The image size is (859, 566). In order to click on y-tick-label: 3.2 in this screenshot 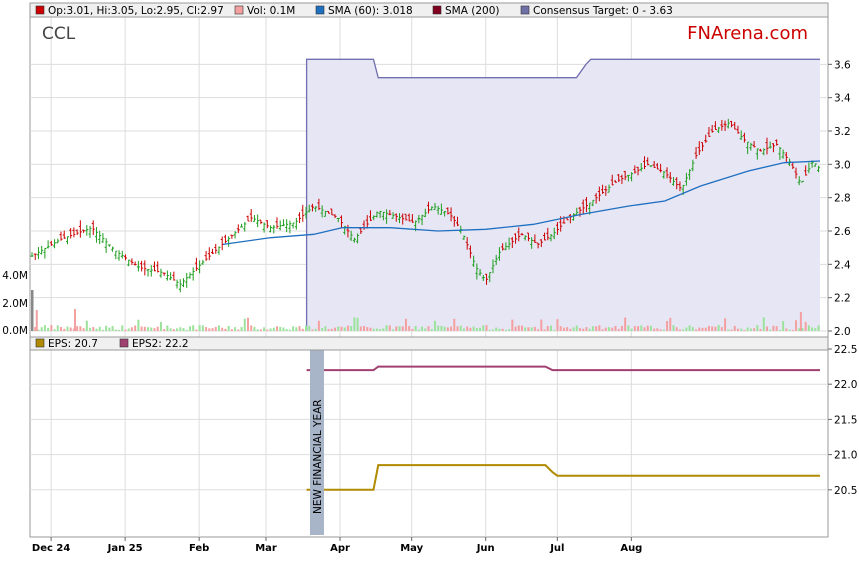, I will do `click(842, 132)`.